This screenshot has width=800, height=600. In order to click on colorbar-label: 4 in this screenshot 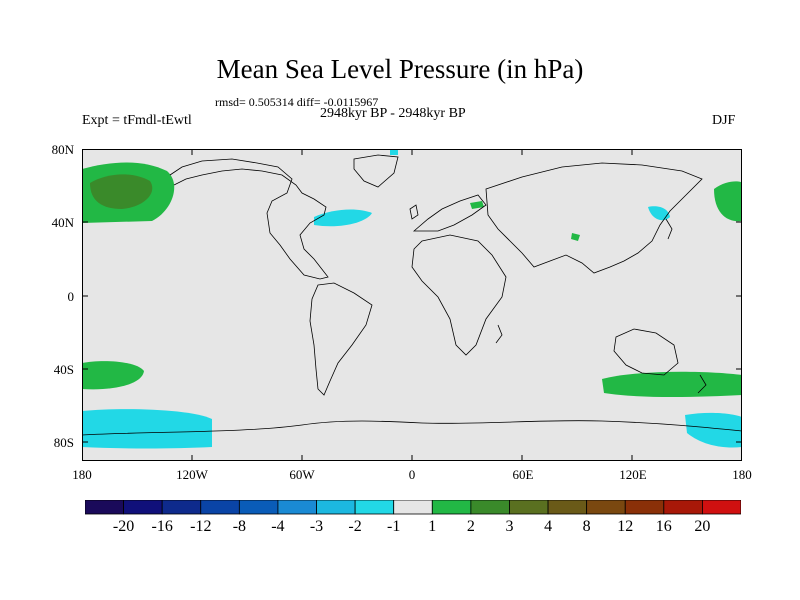, I will do `click(548, 526)`.